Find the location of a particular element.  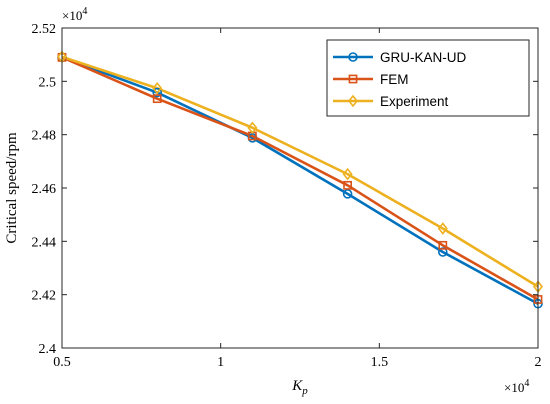

y-tick-label: 2.44 is located at coordinates (44, 242).